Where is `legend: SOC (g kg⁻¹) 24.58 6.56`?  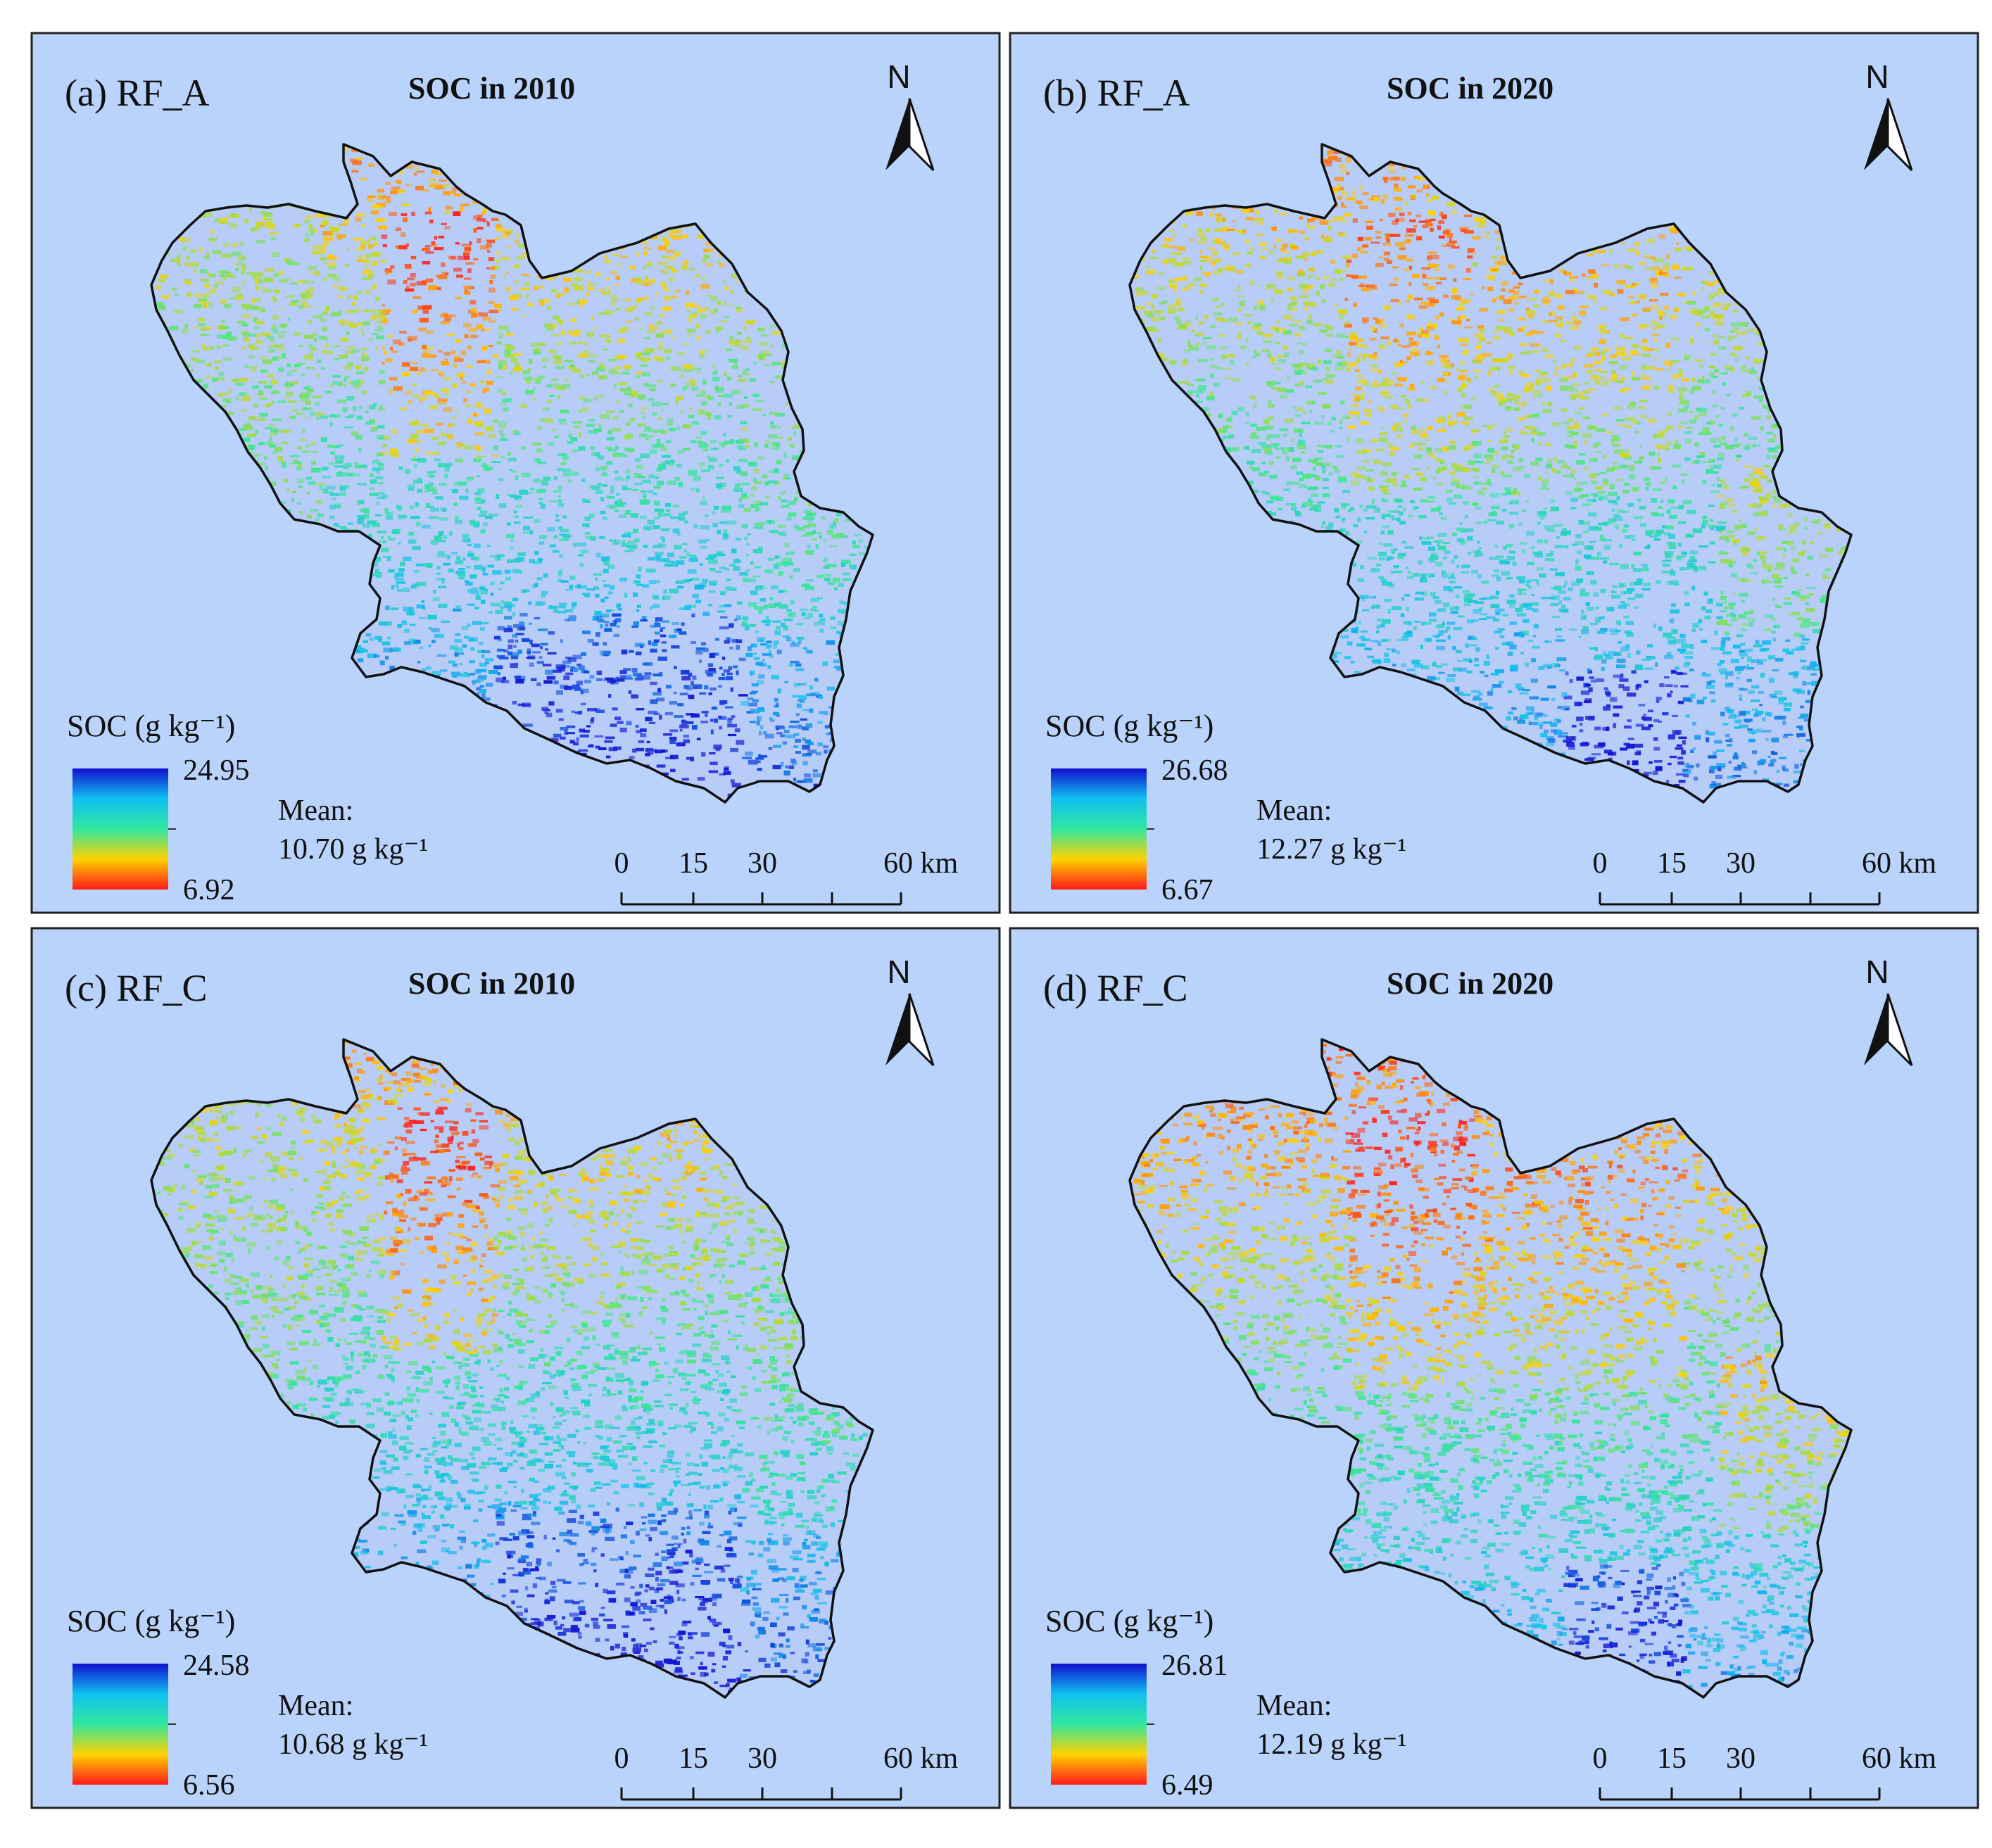 legend: SOC (g kg⁻¹) 24.58 6.56 is located at coordinates (158, 1703).